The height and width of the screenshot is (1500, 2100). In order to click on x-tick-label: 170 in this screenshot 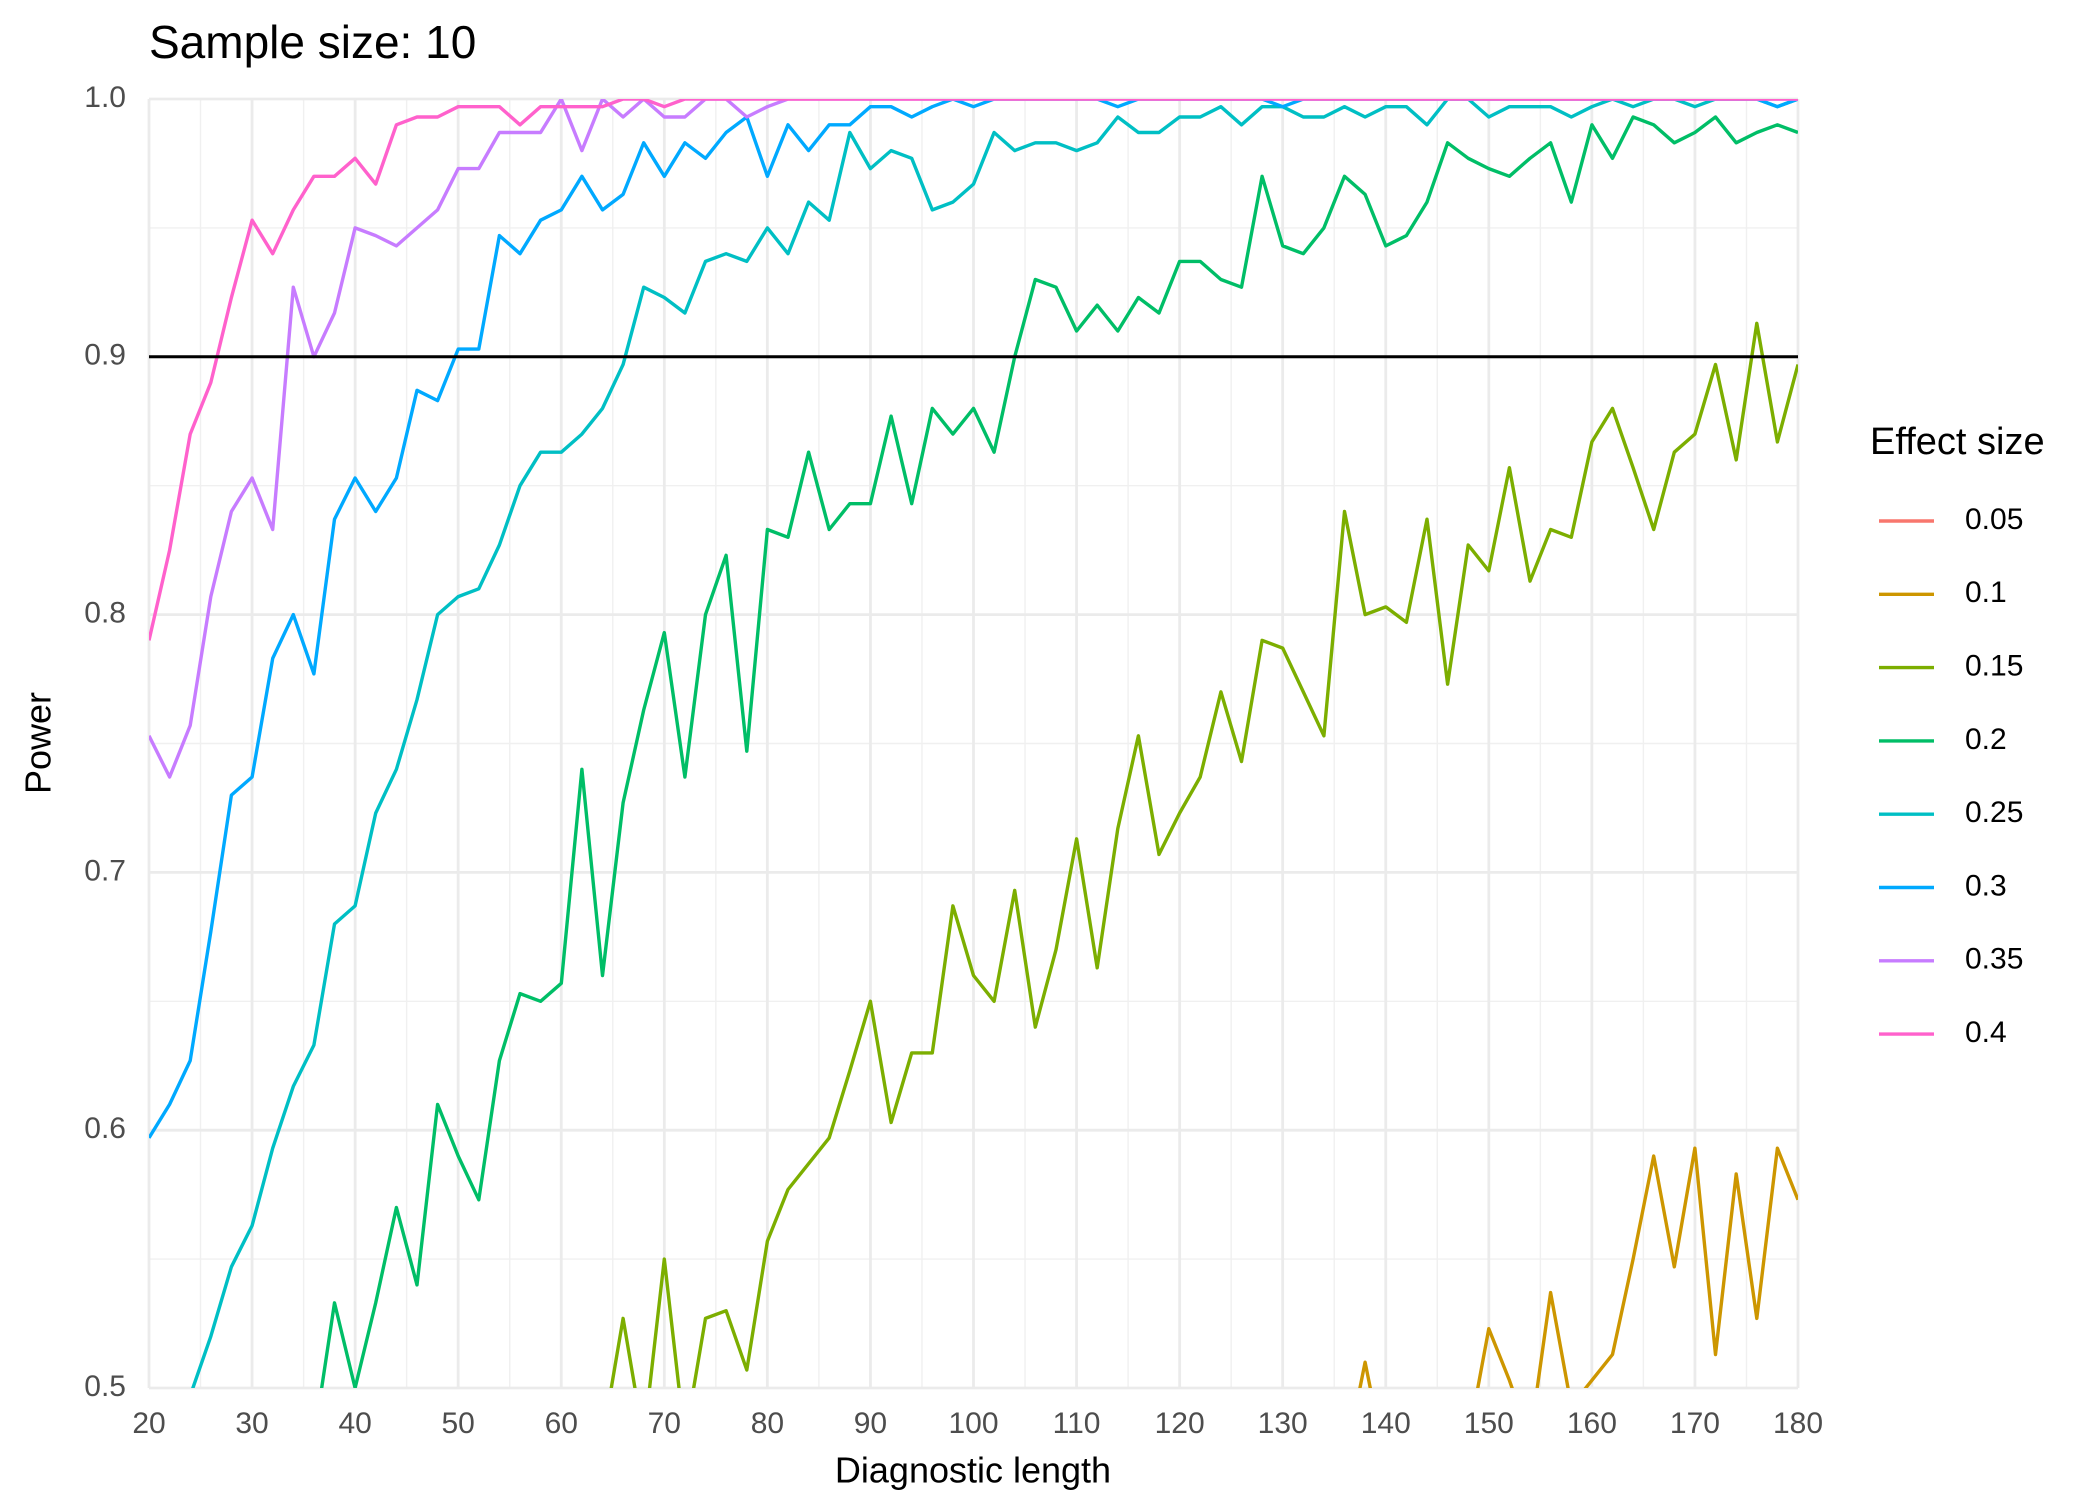, I will do `click(1695, 1423)`.